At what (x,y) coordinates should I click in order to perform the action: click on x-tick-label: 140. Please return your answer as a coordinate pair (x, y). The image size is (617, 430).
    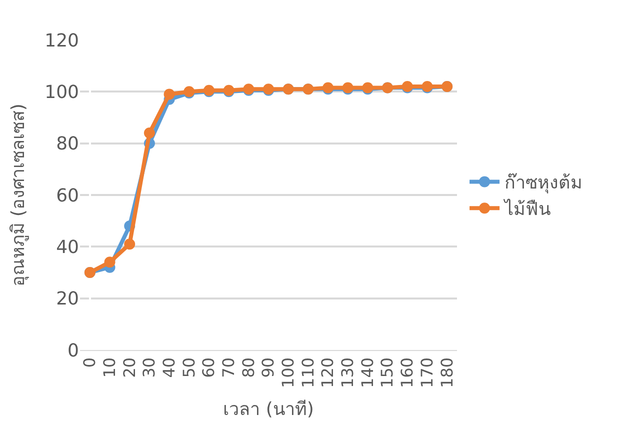
    Looking at the image, I should click on (367, 372).